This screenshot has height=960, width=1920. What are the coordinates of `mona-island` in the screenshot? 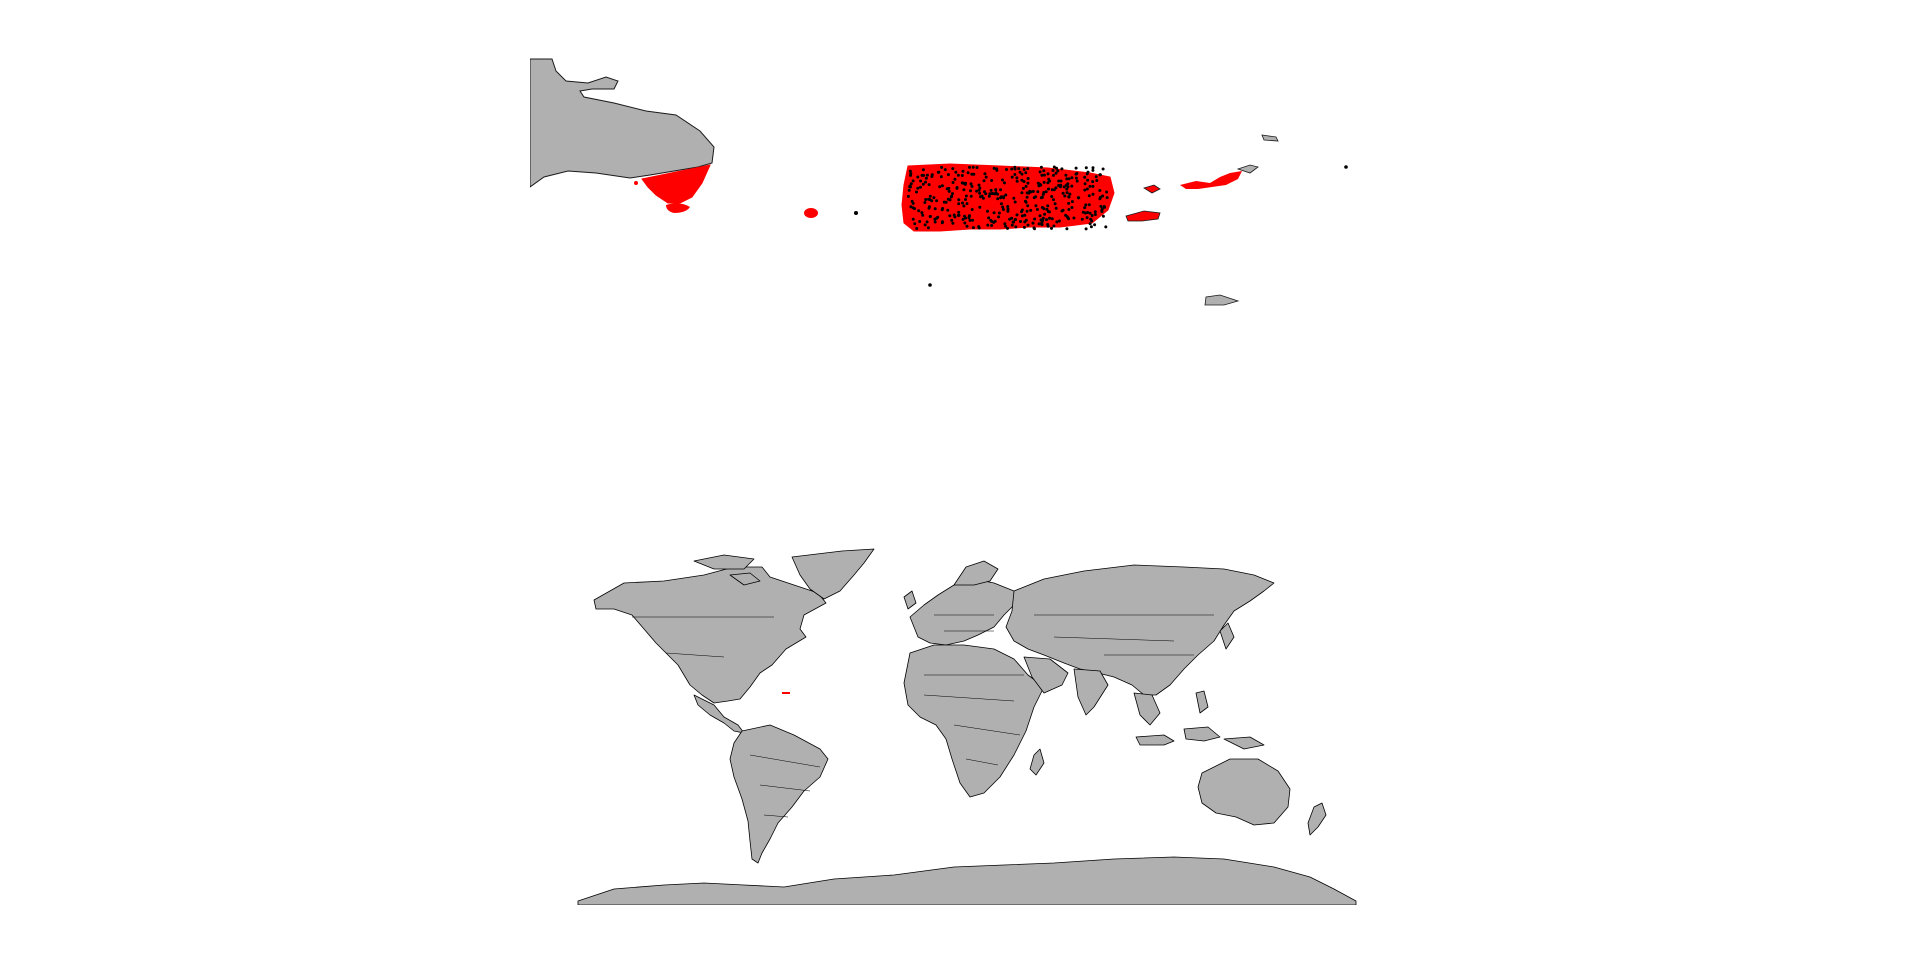 It's located at (811, 213).